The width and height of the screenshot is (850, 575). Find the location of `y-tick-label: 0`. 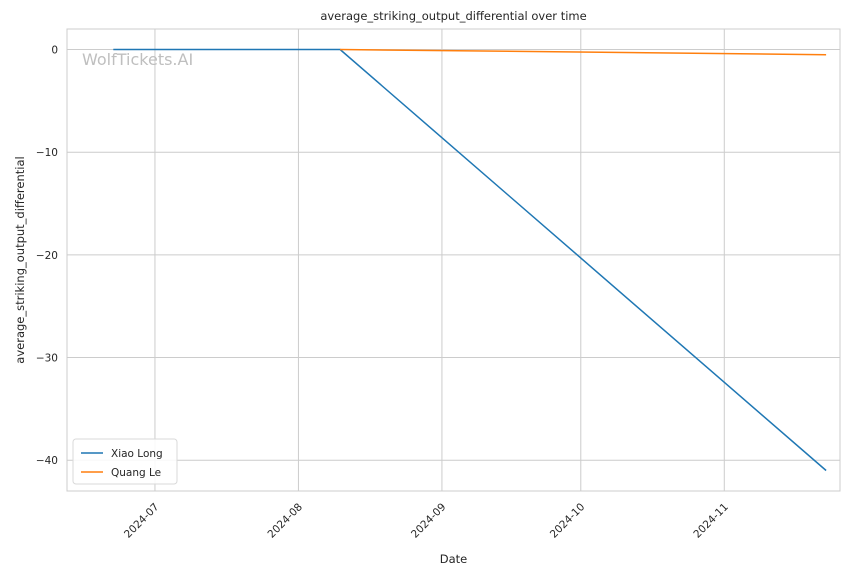

y-tick-label: 0 is located at coordinates (54, 51).